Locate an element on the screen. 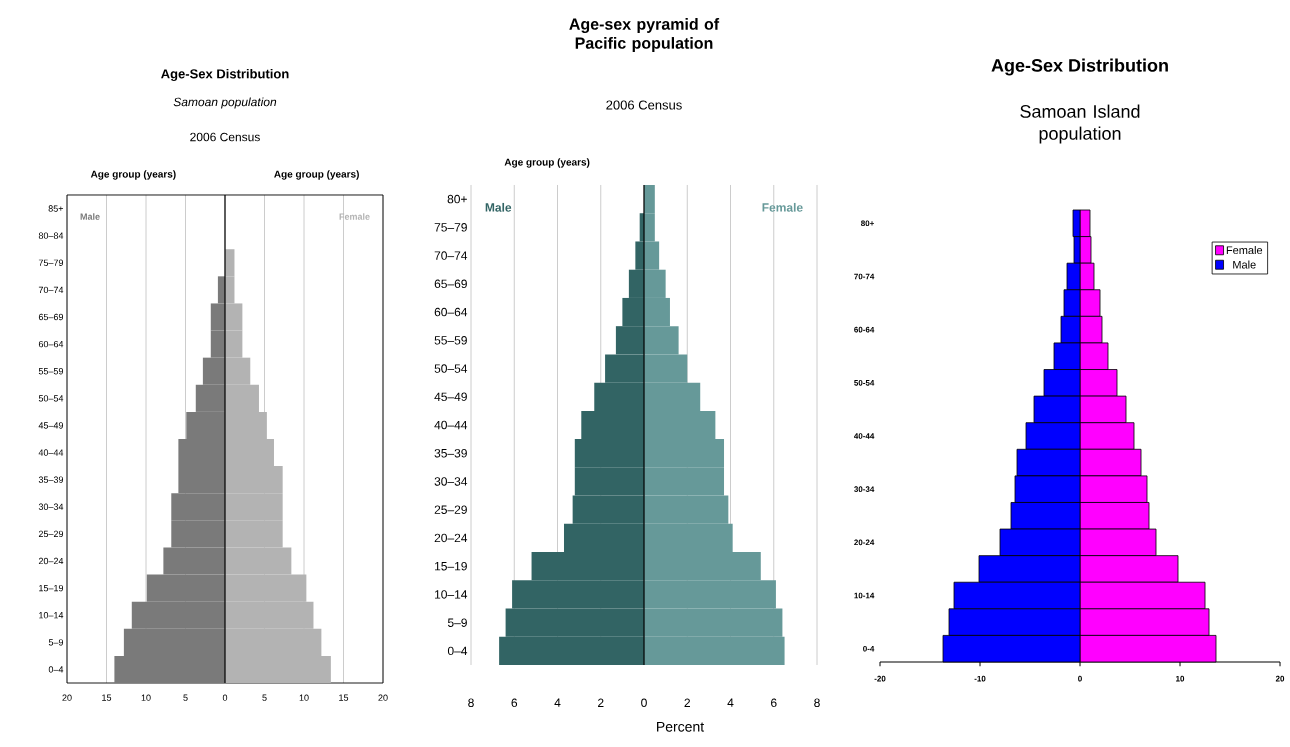 The height and width of the screenshot is (747, 1290). y-tick-label: 0-4 is located at coordinates (869, 648).